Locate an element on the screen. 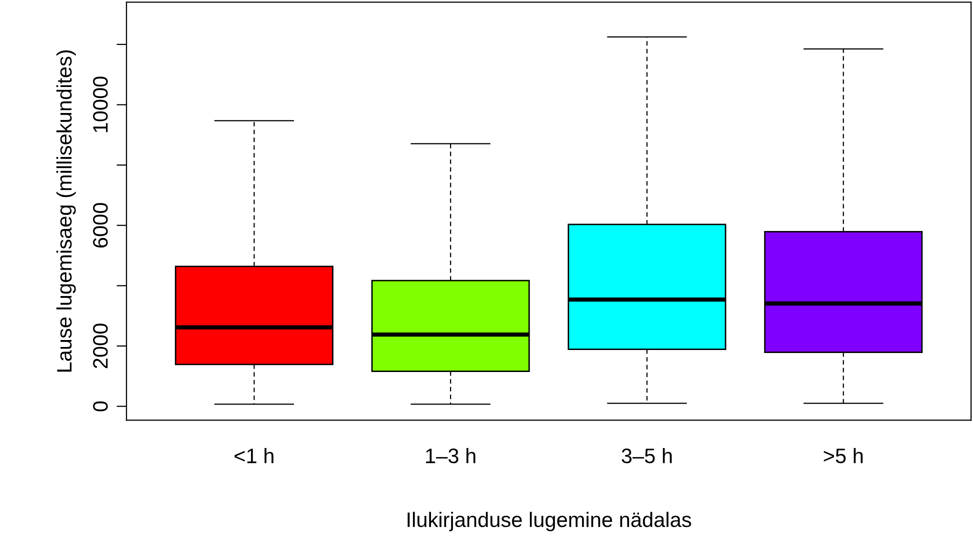  y-tick-label: 6000 is located at coordinates (100, 225).